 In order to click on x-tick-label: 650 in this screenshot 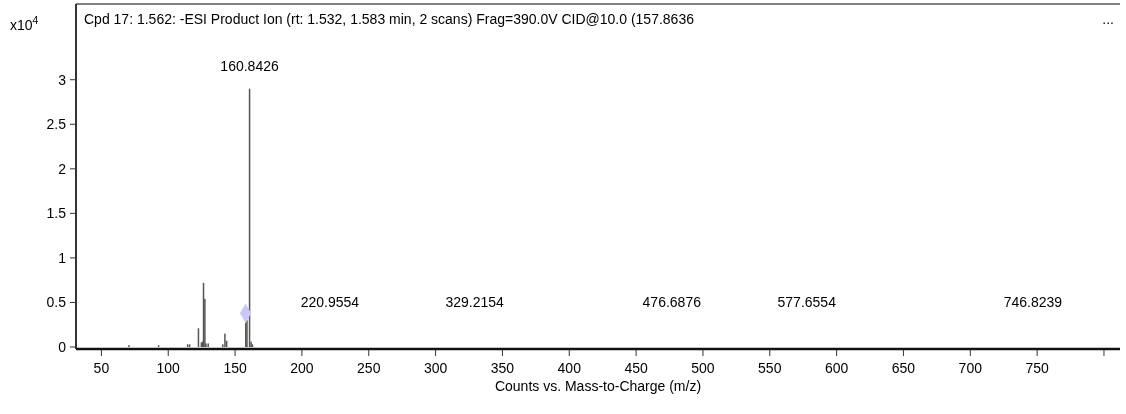, I will do `click(903, 368)`.